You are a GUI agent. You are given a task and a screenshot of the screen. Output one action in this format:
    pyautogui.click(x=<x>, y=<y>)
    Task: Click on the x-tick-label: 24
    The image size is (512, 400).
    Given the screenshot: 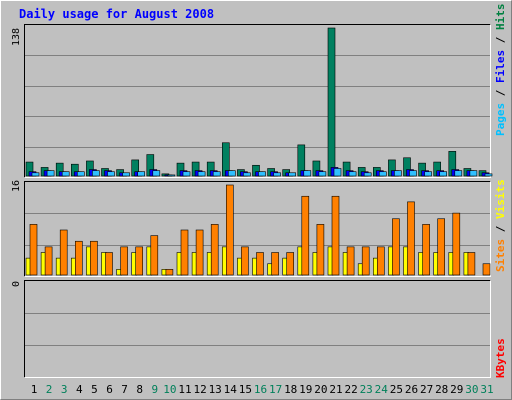 What is the action you would take?
    pyautogui.click(x=382, y=389)
    